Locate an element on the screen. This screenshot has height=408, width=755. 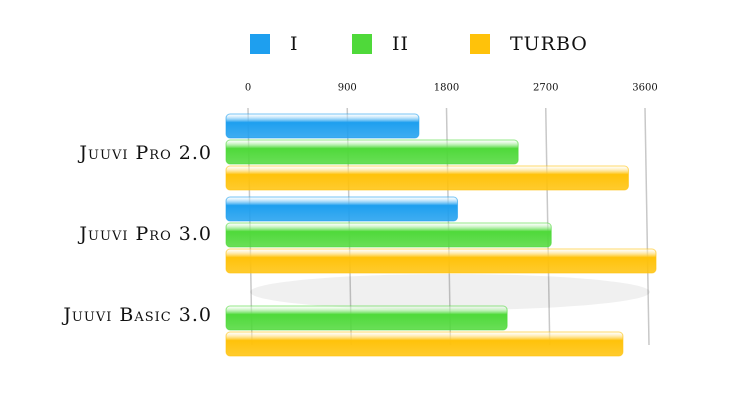
shadow is located at coordinates (450, 292).